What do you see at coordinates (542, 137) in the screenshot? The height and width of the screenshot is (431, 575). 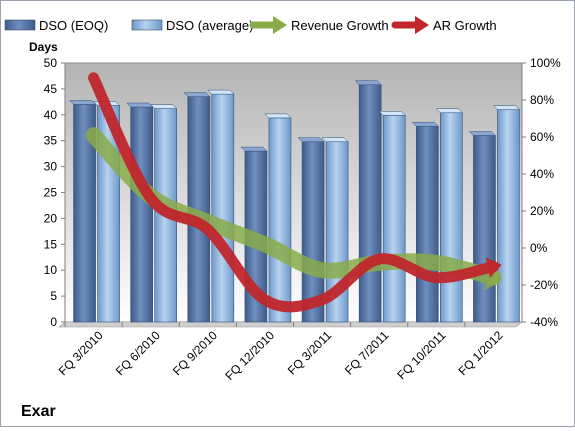 I see `y-right-tick-label-5: 60%` at bounding box center [542, 137].